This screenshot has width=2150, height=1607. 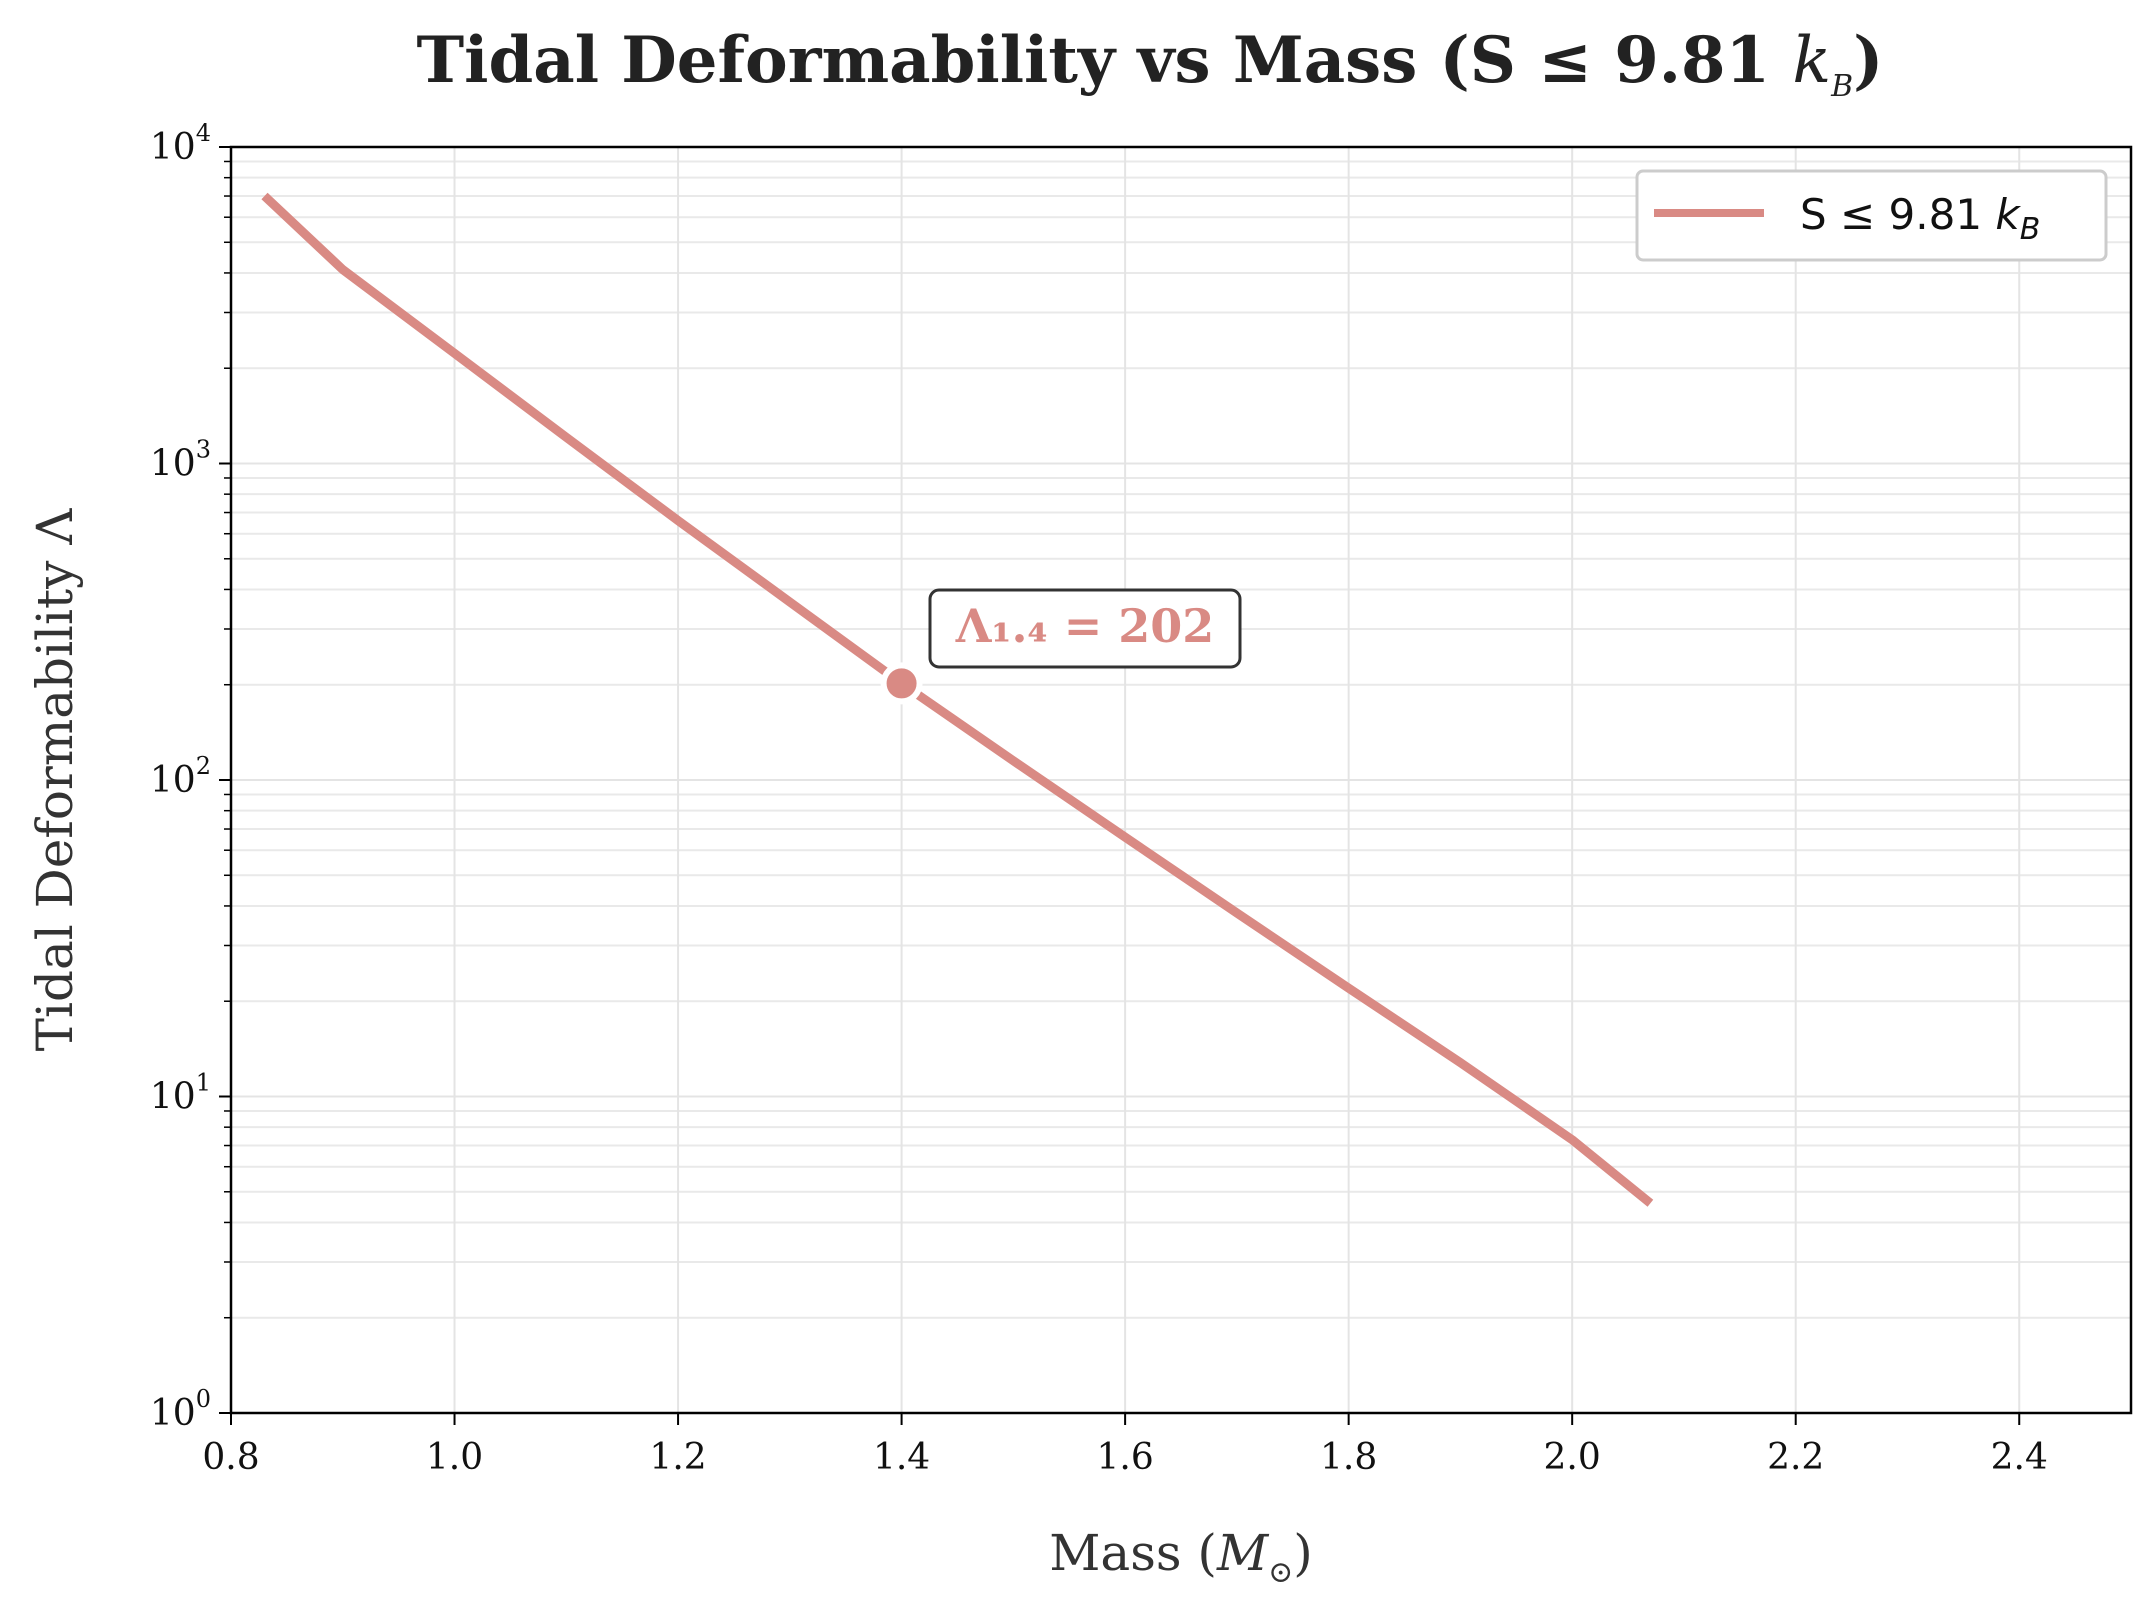 I want to click on x-axis-label: Mass (M⊙), so click(x=1181, y=1557).